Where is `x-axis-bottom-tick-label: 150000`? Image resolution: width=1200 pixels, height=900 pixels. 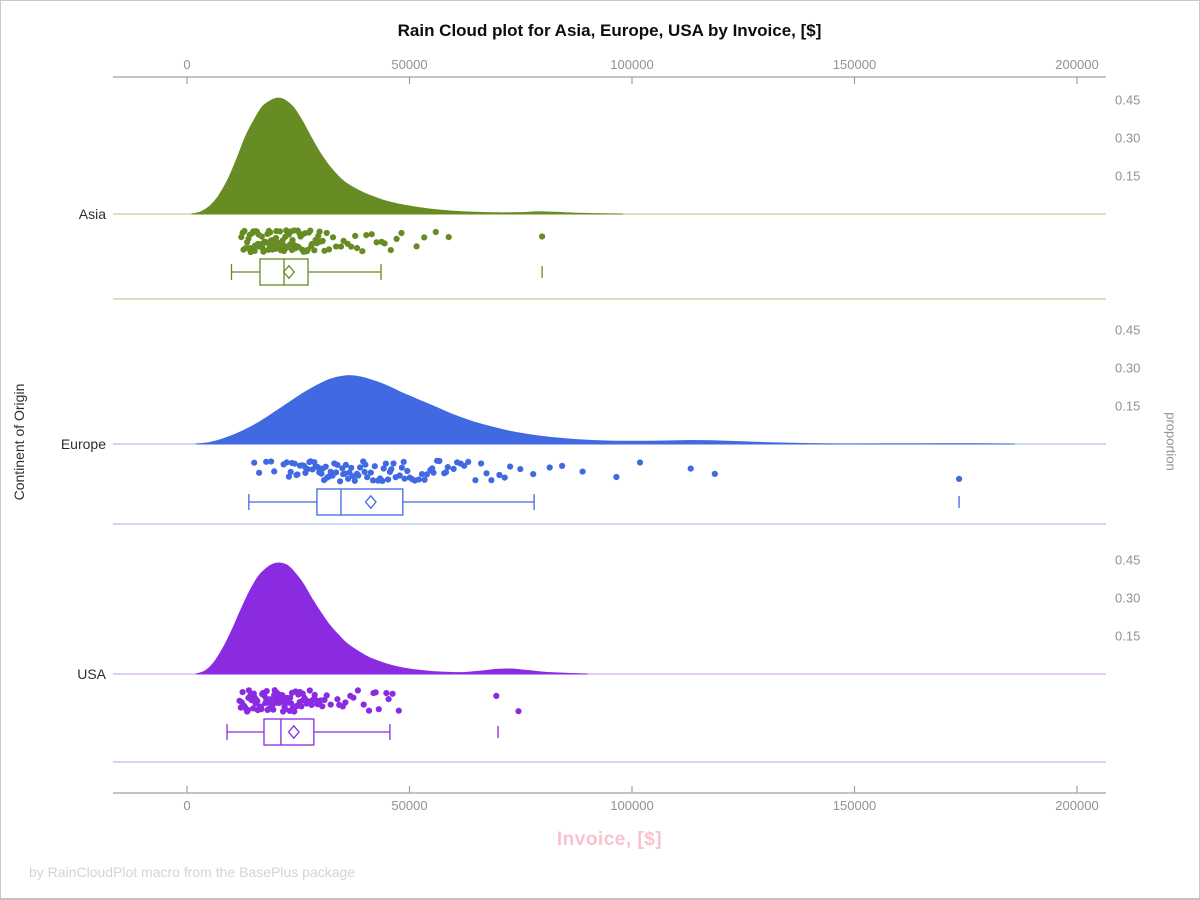 x-axis-bottom-tick-label: 150000 is located at coordinates (854, 805).